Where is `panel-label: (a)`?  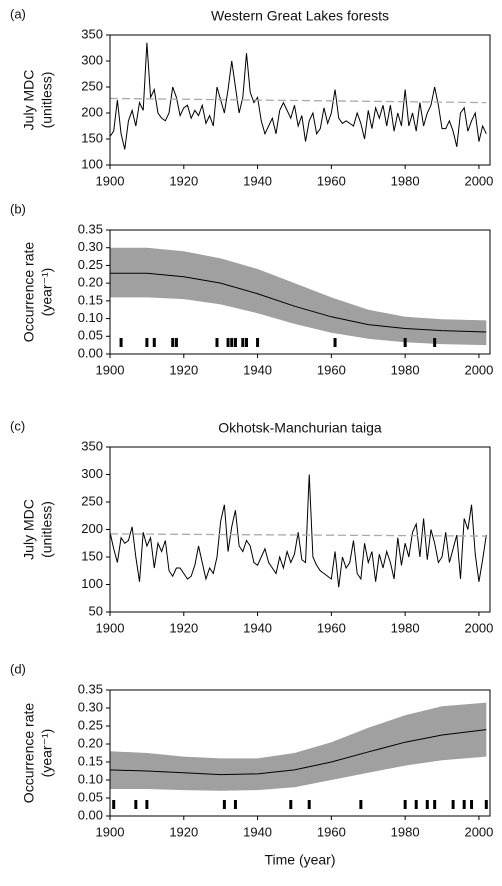 panel-label: (a) is located at coordinates (18, 13).